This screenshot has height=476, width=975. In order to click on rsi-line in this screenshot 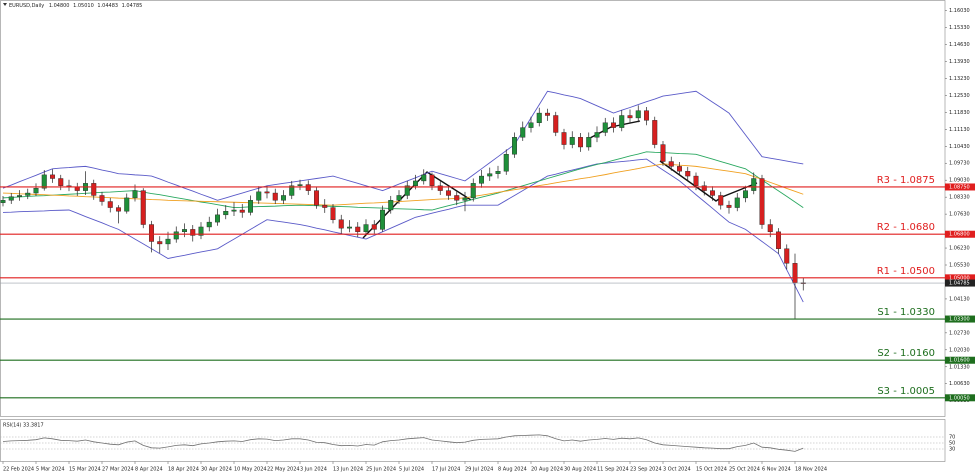, I will do `click(403, 443)`.